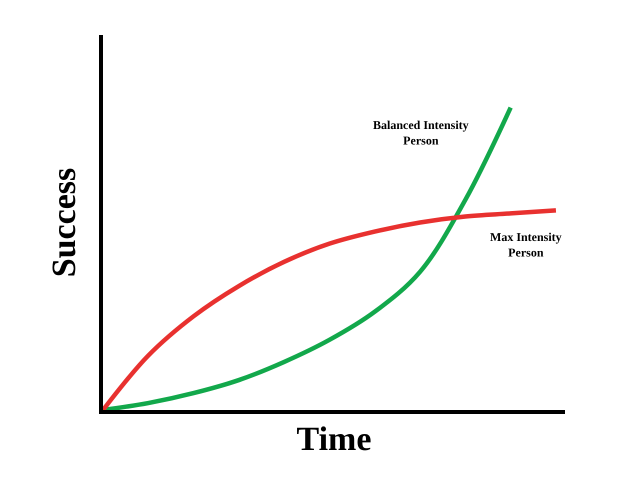  I want to click on series-label: Balanced Intensity Person, so click(421, 133).